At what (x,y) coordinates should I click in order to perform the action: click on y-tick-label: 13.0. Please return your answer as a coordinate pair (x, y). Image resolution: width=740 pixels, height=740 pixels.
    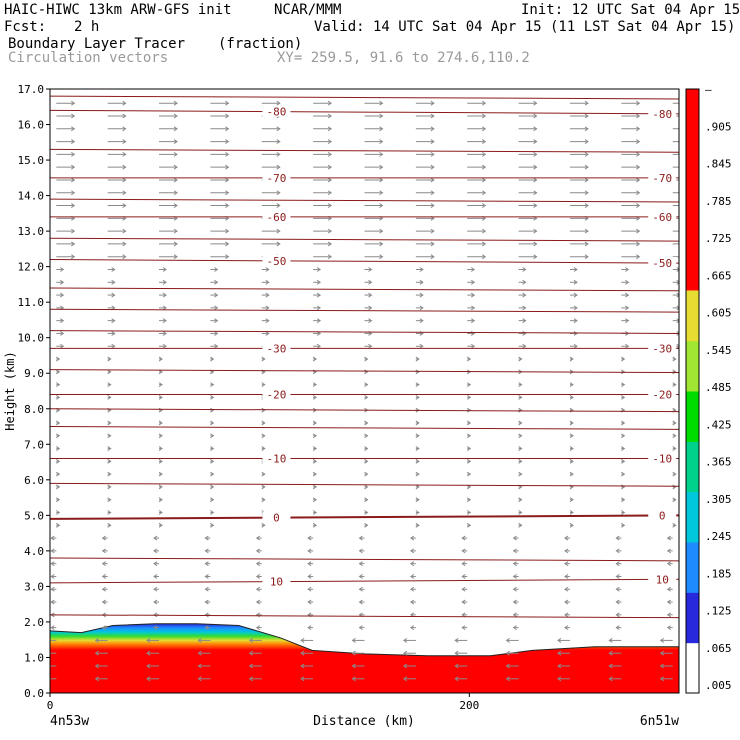
    Looking at the image, I should click on (31, 231).